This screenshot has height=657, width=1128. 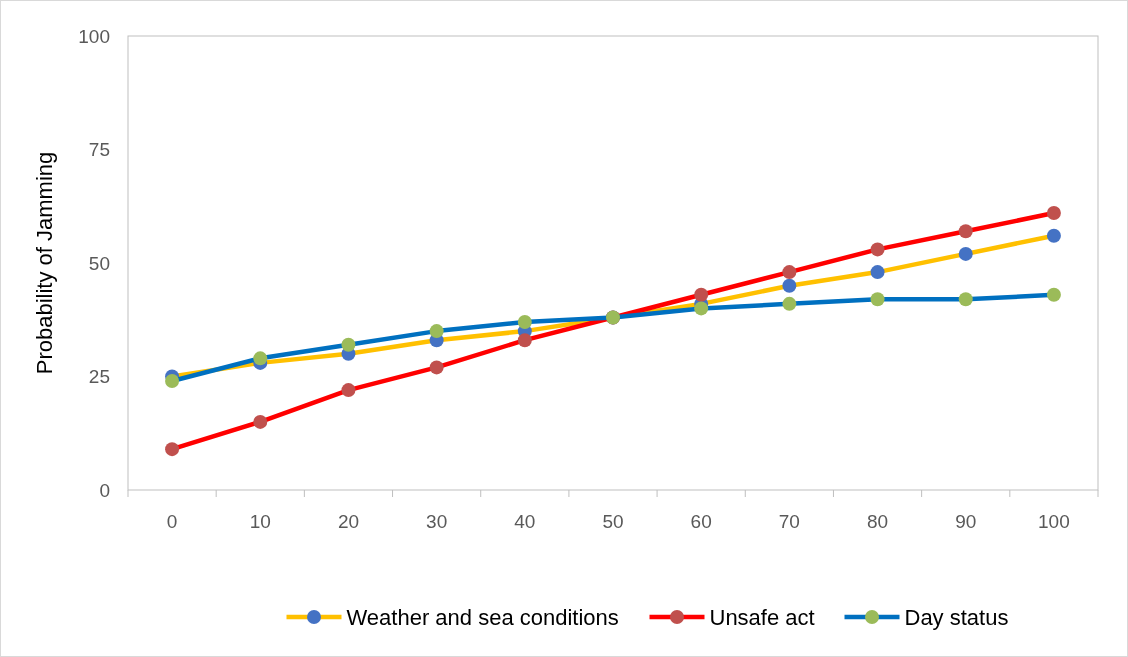 I want to click on y-tick-label: 75, so click(x=99, y=150).